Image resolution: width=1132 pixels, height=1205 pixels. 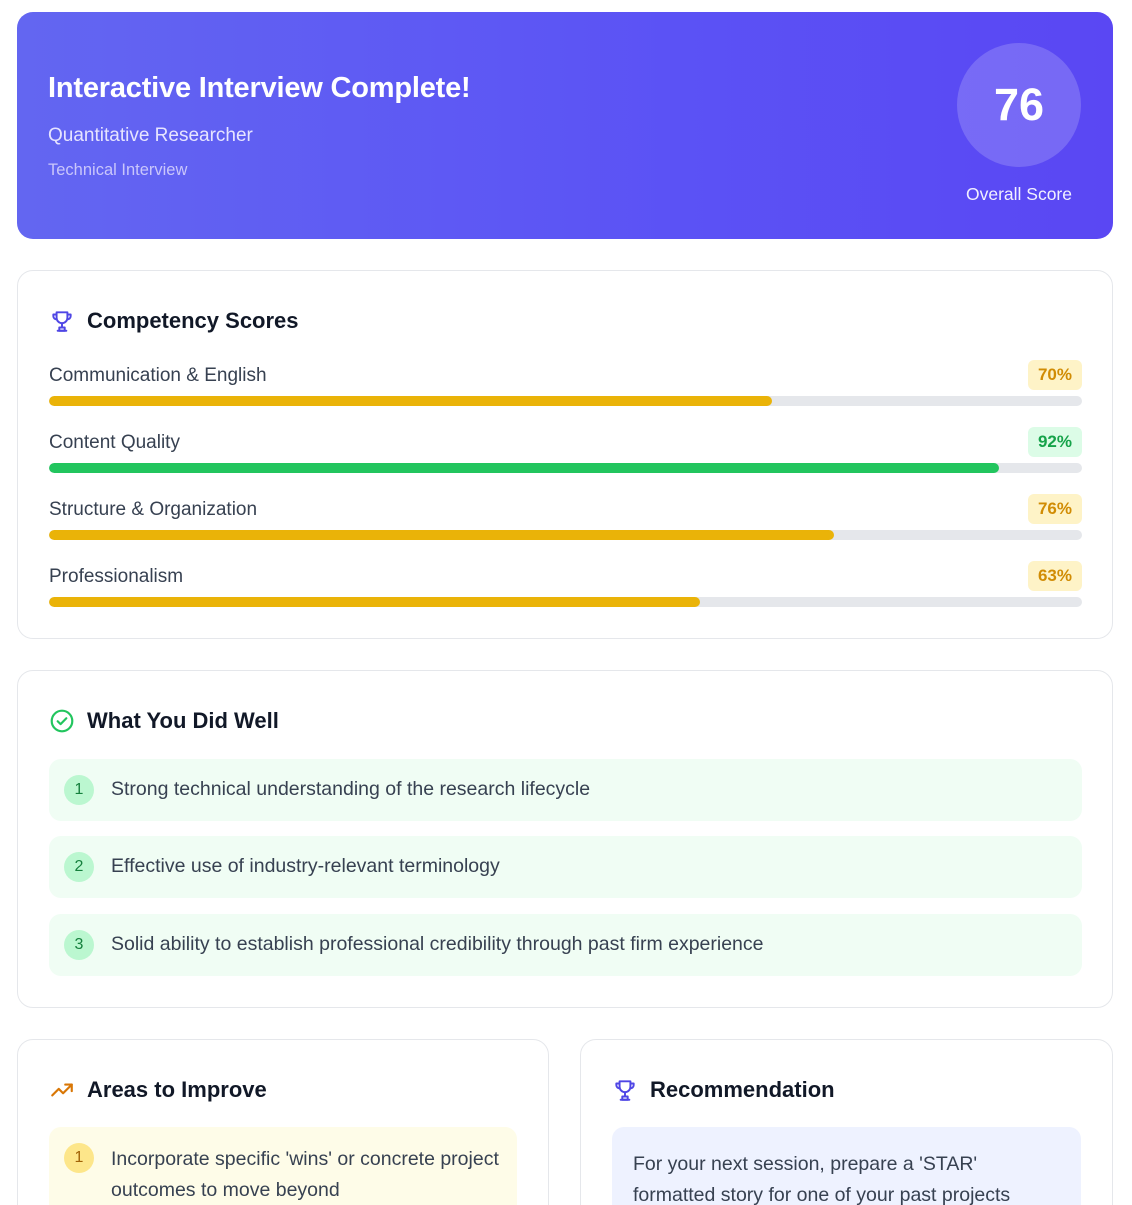 I want to click on check-circle-icon, so click(x=62, y=721).